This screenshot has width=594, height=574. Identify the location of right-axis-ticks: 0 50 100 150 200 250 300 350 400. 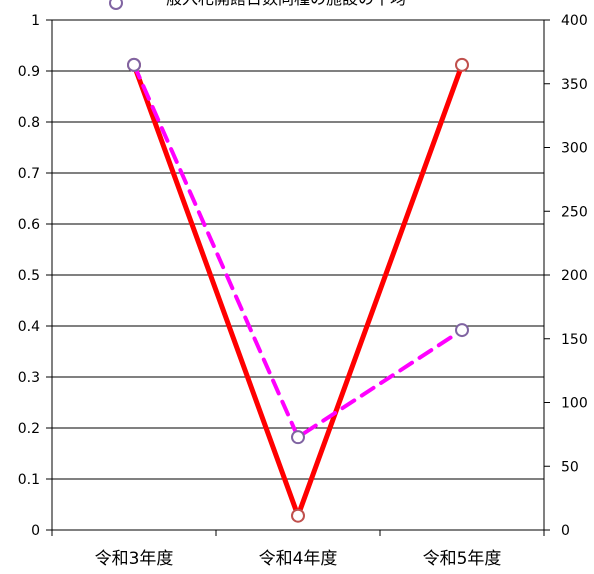
(566, 276).